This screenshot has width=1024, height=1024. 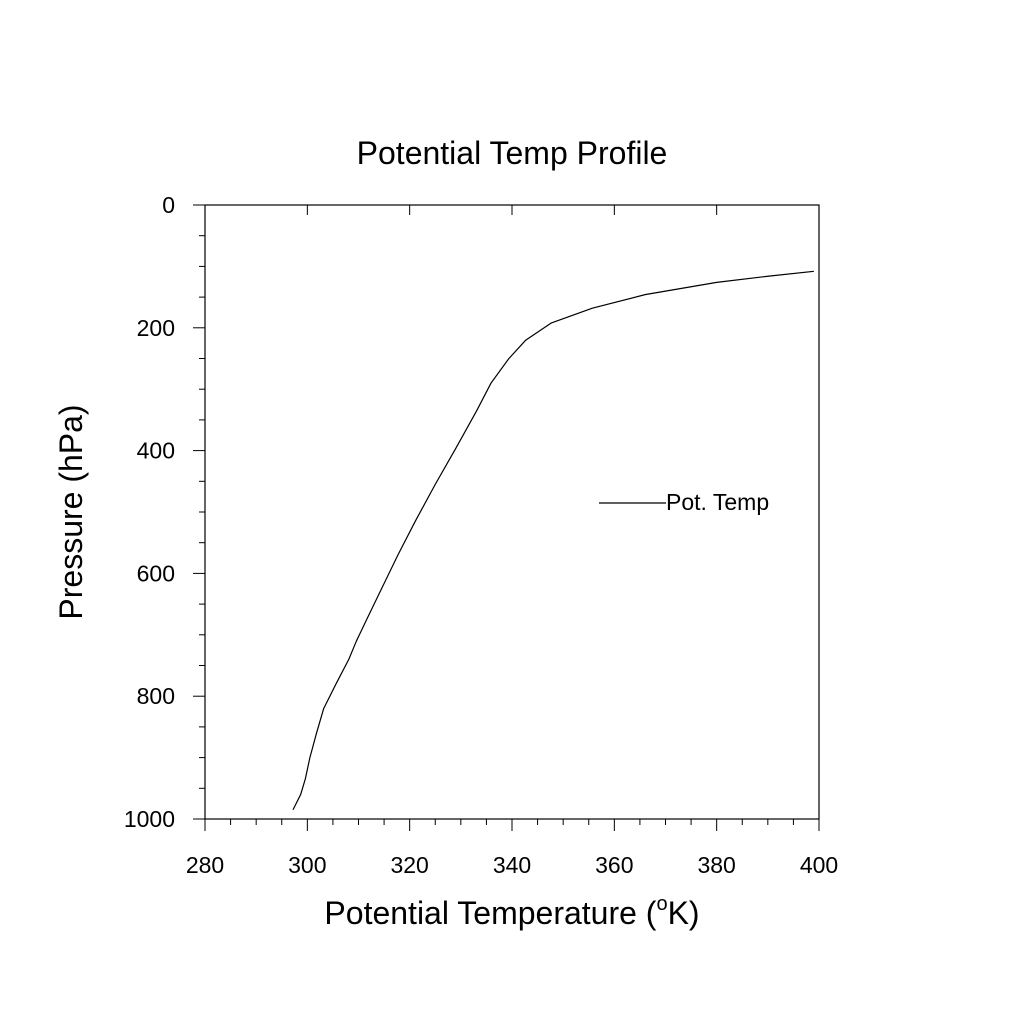 What do you see at coordinates (512, 865) in the screenshot?
I see `x-tick-label: 340` at bounding box center [512, 865].